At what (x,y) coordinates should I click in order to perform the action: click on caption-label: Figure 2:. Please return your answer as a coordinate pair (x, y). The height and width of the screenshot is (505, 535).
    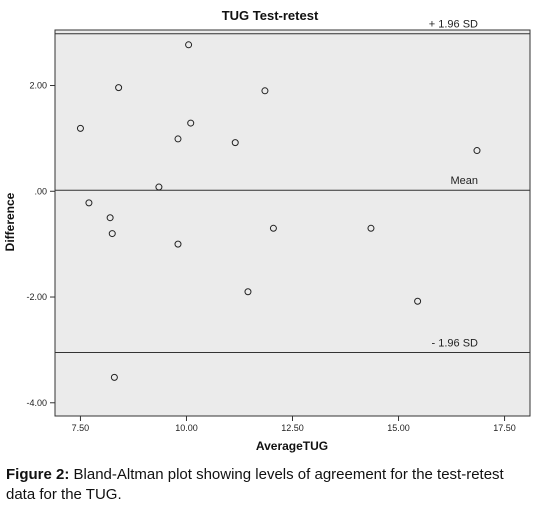
    Looking at the image, I should click on (38, 474).